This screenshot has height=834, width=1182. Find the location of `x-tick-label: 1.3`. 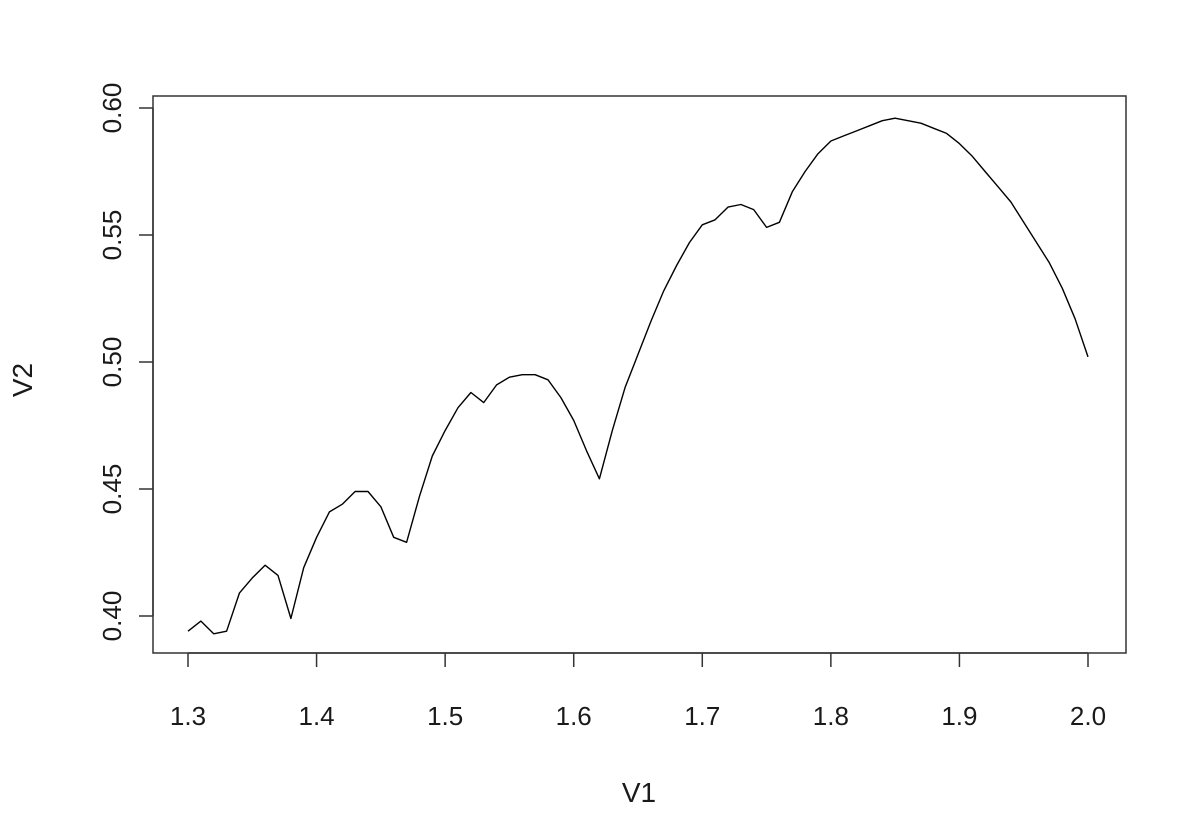

x-tick-label: 1.3 is located at coordinates (188, 716).